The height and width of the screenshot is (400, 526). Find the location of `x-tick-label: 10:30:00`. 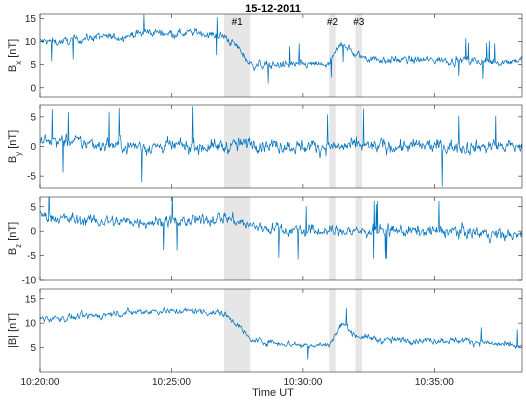

x-tick-label: 10:30:00 is located at coordinates (302, 382).